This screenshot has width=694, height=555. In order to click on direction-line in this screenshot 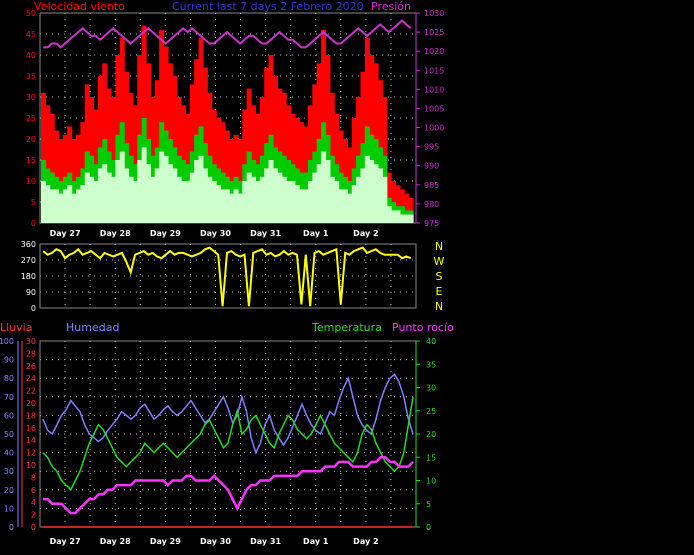, I will do `click(227, 276)`.